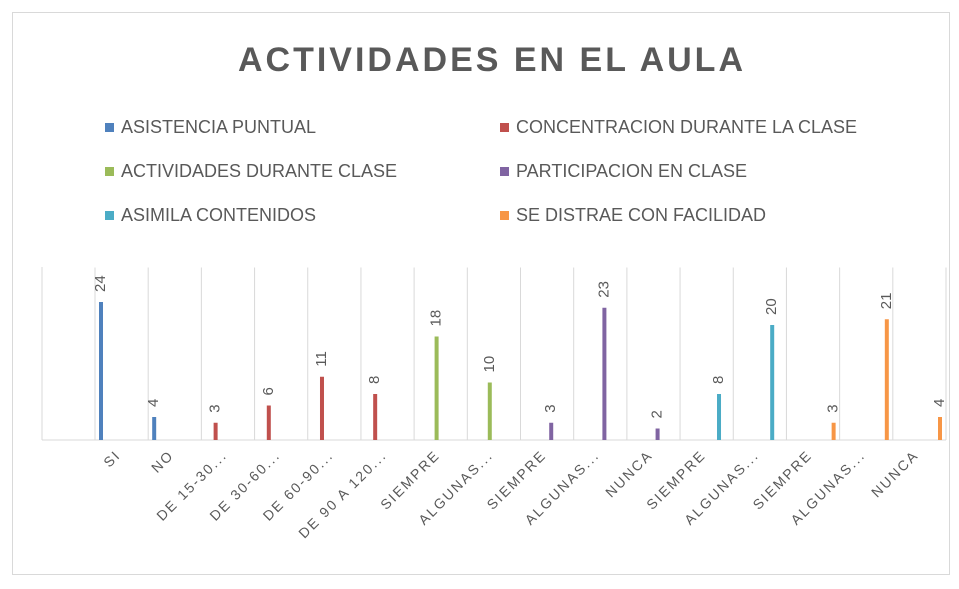 The width and height of the screenshot is (959, 589). I want to click on data-label: 2, so click(657, 414).